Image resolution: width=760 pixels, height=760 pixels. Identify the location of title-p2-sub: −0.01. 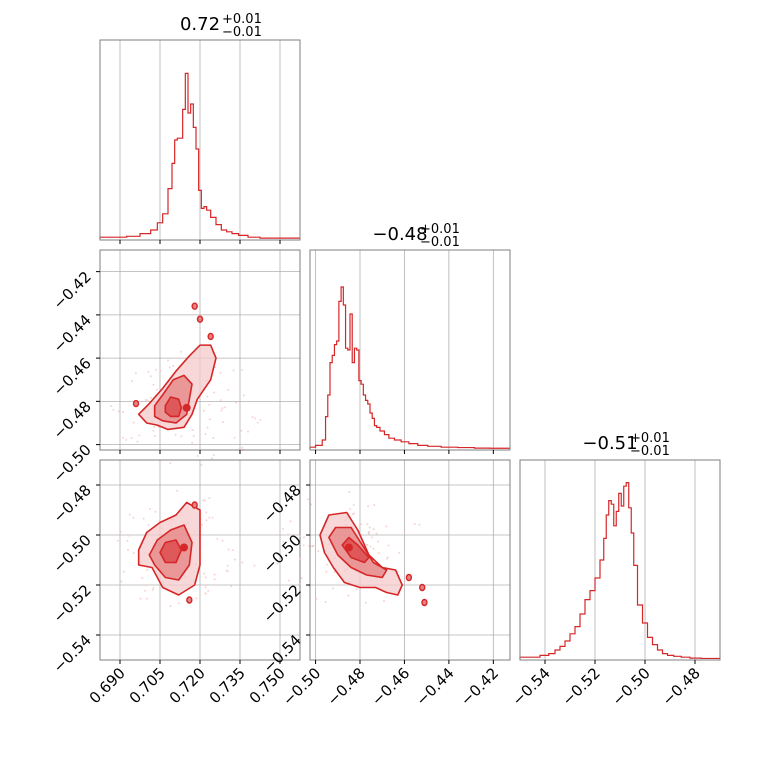
(650, 451).